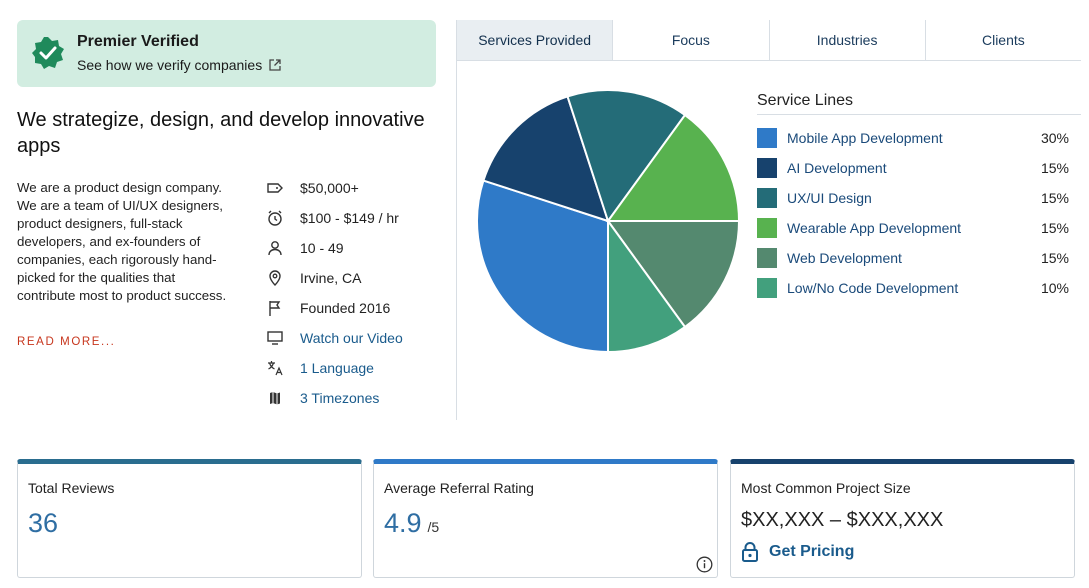  I want to click on pie-slice-ux-ui-design, so click(626, 156).